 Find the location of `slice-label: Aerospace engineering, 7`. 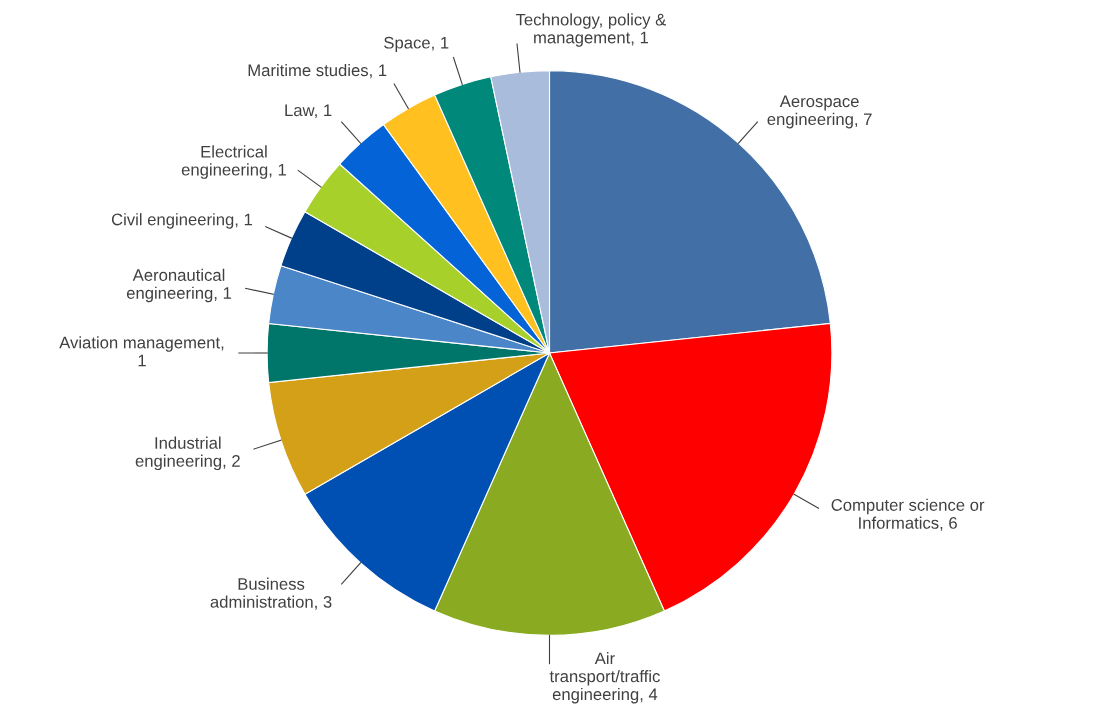

slice-label: Aerospace engineering, 7 is located at coordinates (819, 112).